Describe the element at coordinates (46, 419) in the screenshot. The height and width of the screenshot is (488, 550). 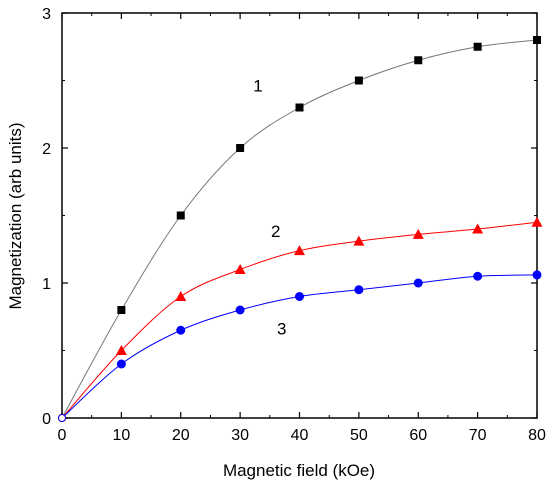
I see `y-tick-label: 0` at that location.